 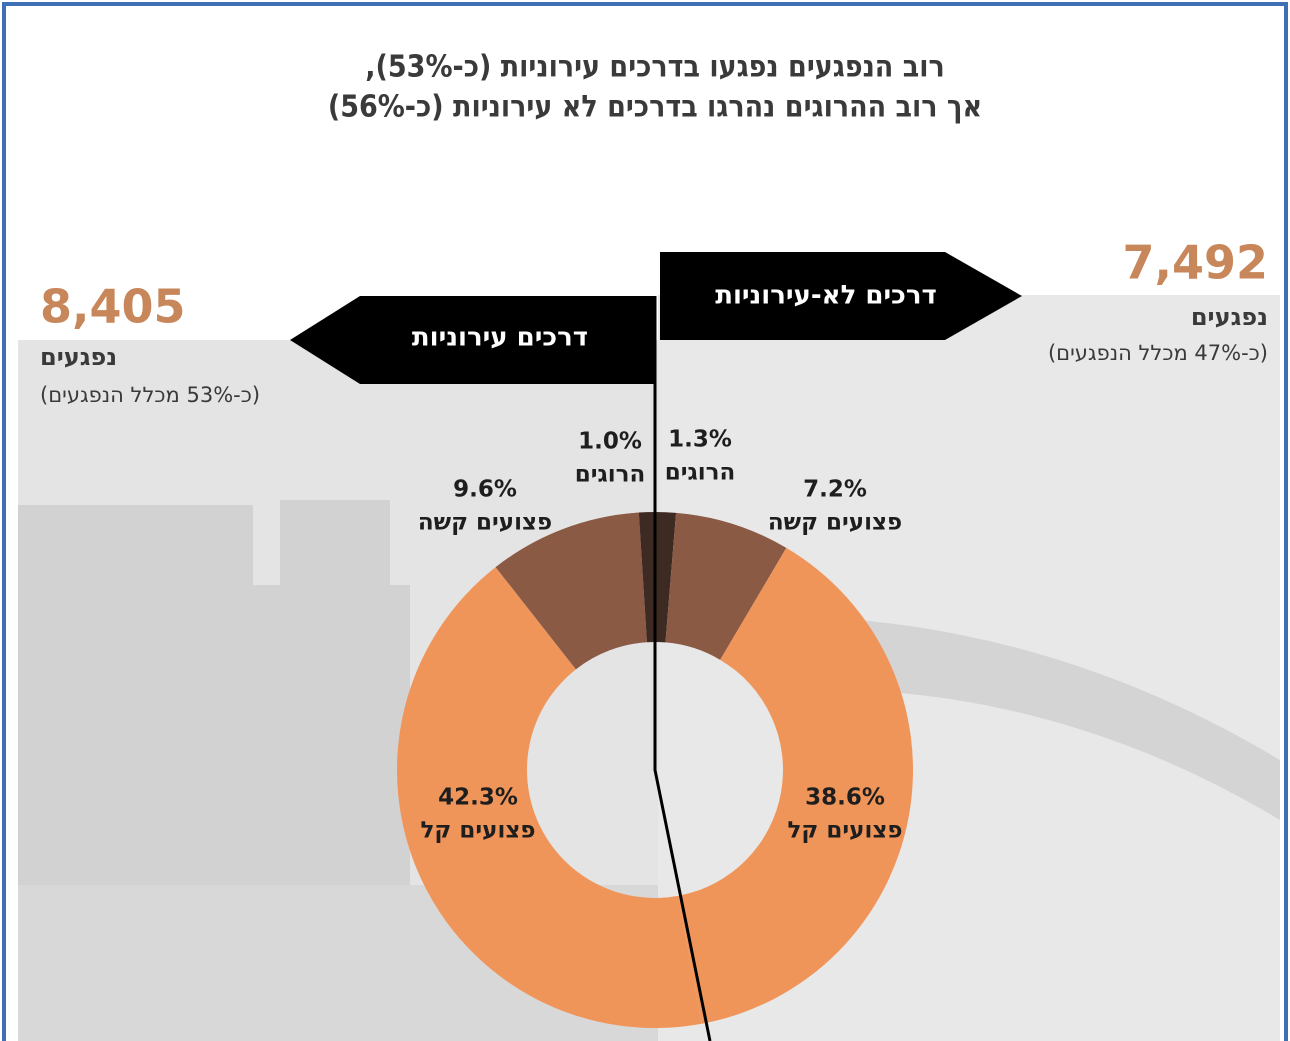 I want to click on group-share: (כ-53% מכלל הנפגעים), so click(x=150, y=395).